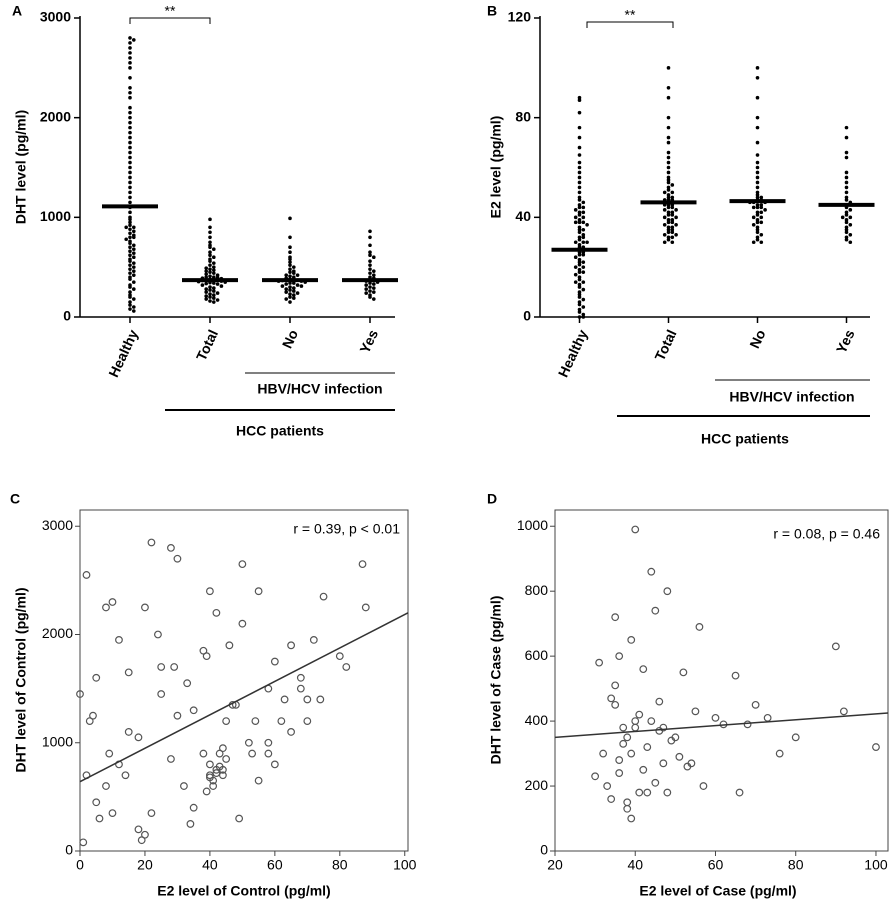 The image size is (893, 909). I want to click on y-tick-label: 80, so click(523, 116).